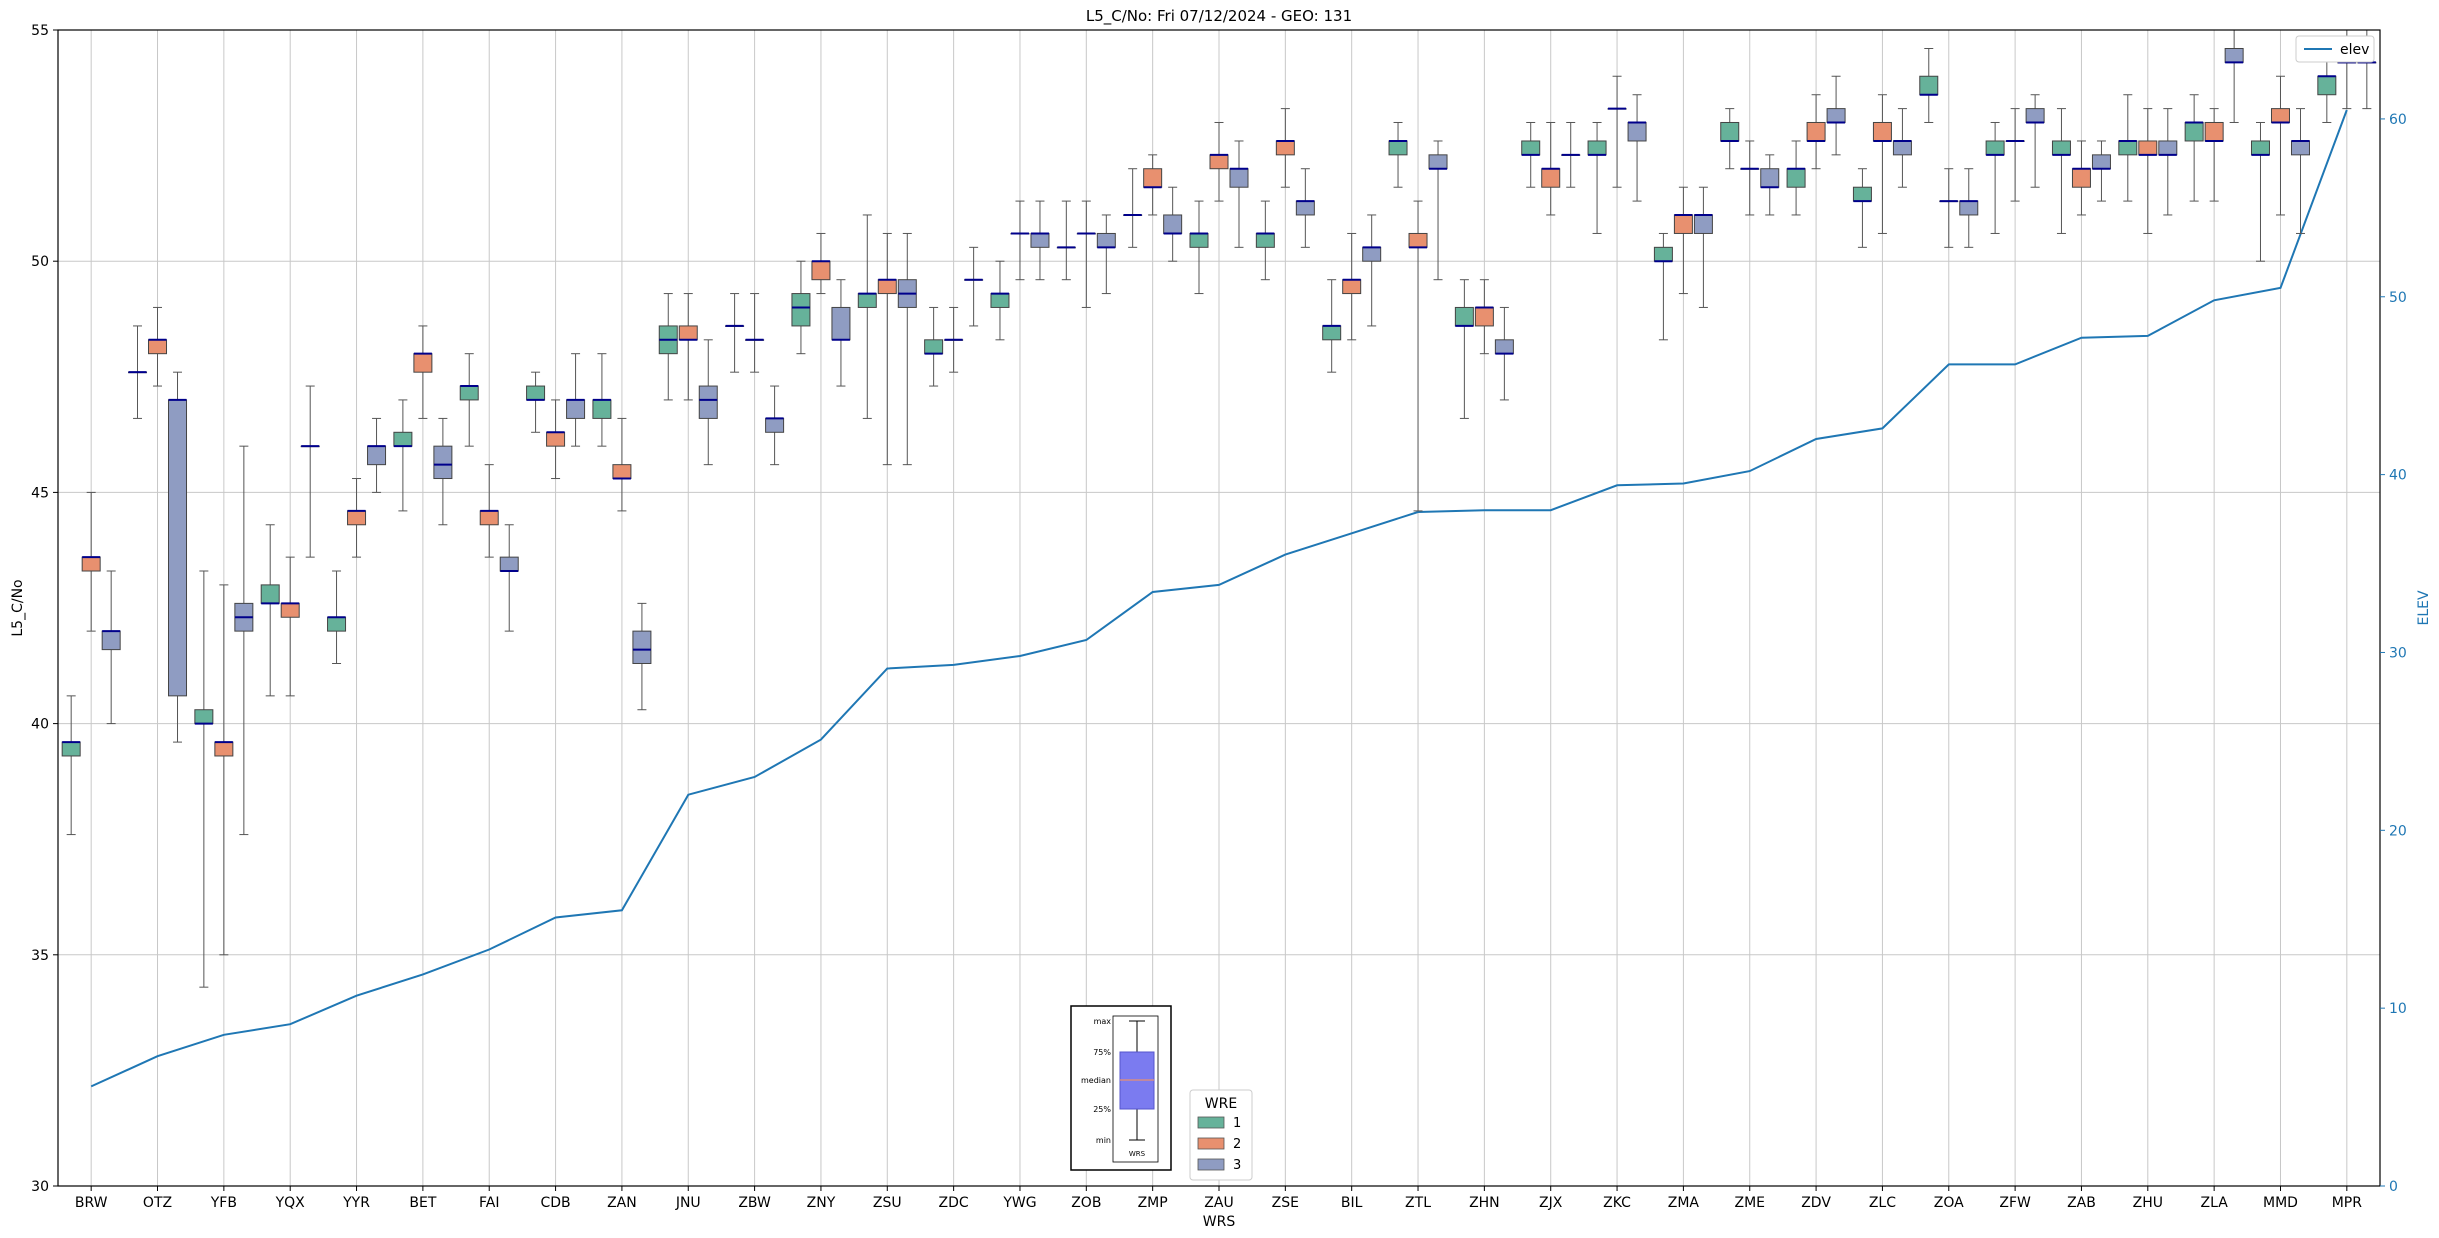  What do you see at coordinates (735, 333) in the screenshot?
I see `box-zbw-wre1` at bounding box center [735, 333].